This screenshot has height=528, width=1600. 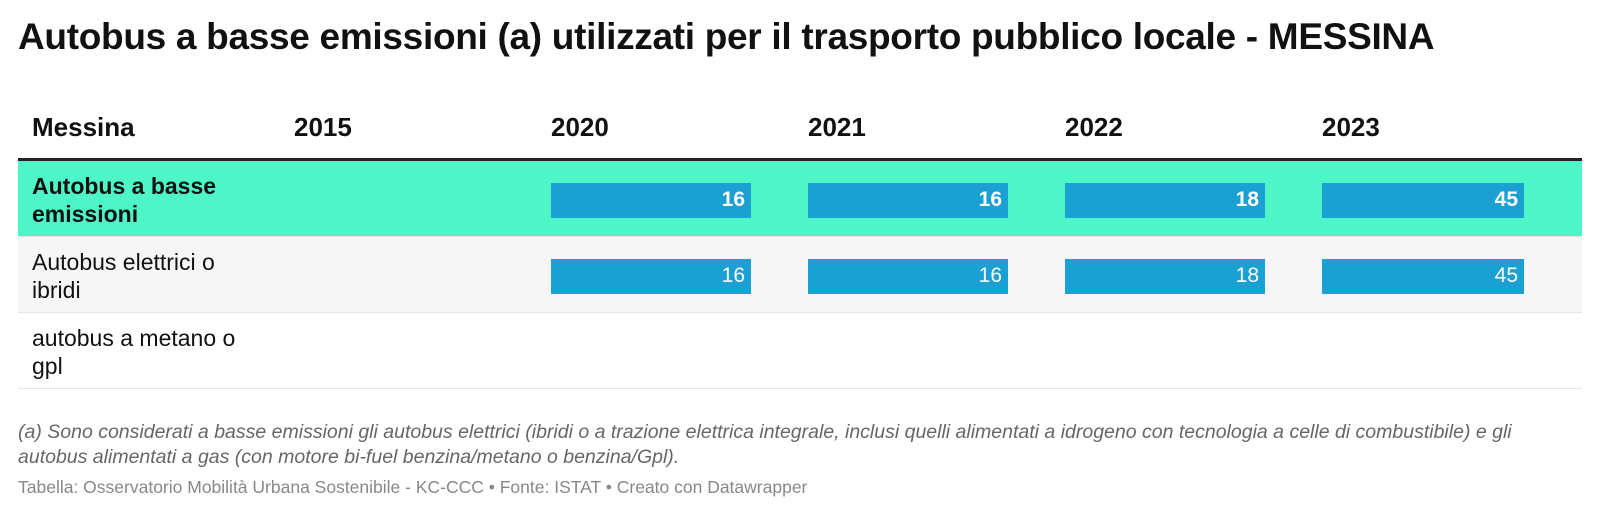 What do you see at coordinates (837, 127) in the screenshot?
I see `column-header: 2021` at bounding box center [837, 127].